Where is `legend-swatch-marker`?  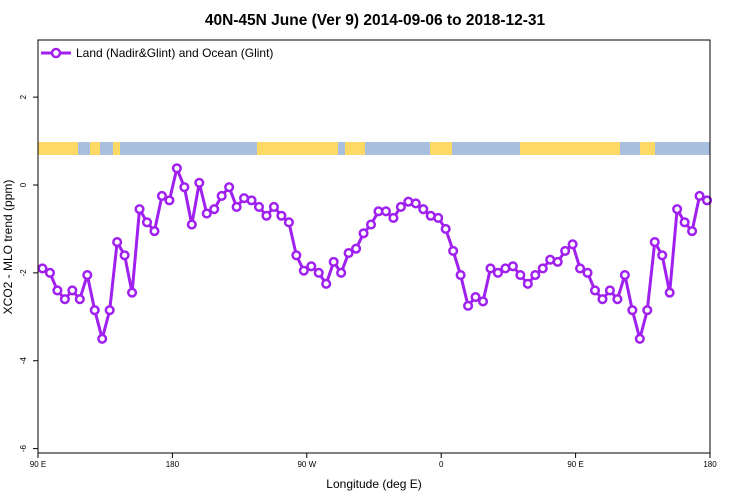 legend-swatch-marker is located at coordinates (56, 53).